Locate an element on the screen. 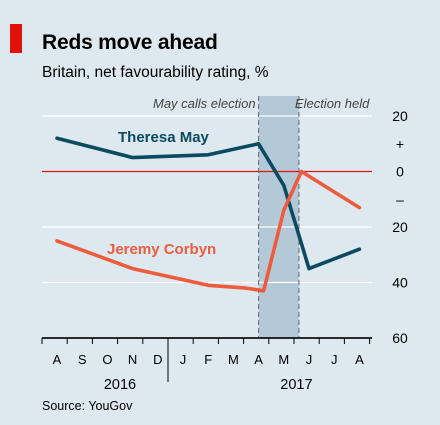 This screenshot has height=425, width=440. chart-title: Reds move ahead is located at coordinates (130, 42).